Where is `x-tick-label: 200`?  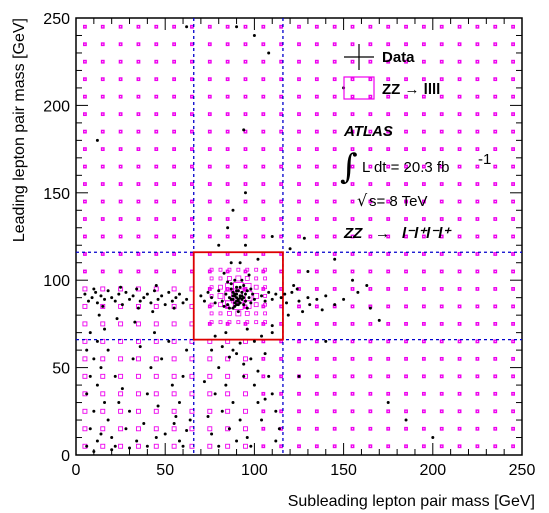 x-tick-label: 200 is located at coordinates (432, 470).